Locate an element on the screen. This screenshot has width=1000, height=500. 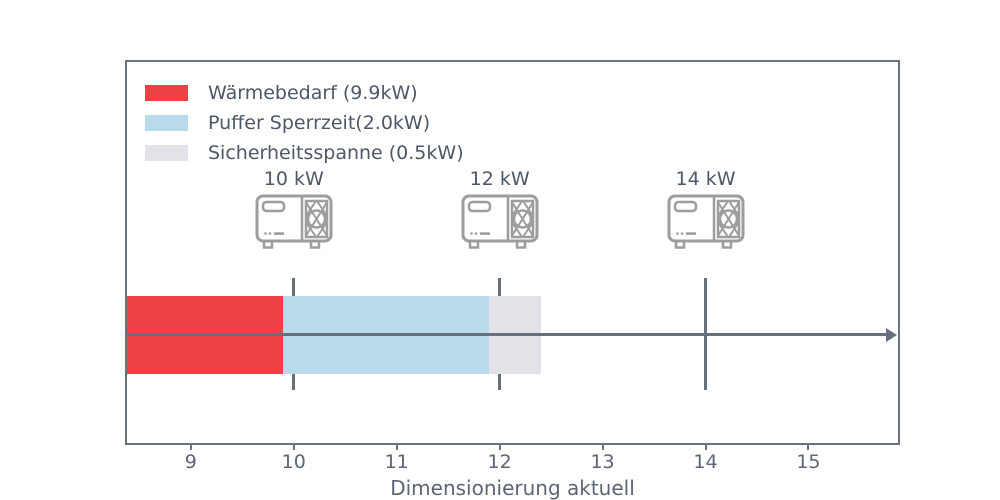
legend-item: Sicherheitsspanne (0.5kW) is located at coordinates (304, 153).